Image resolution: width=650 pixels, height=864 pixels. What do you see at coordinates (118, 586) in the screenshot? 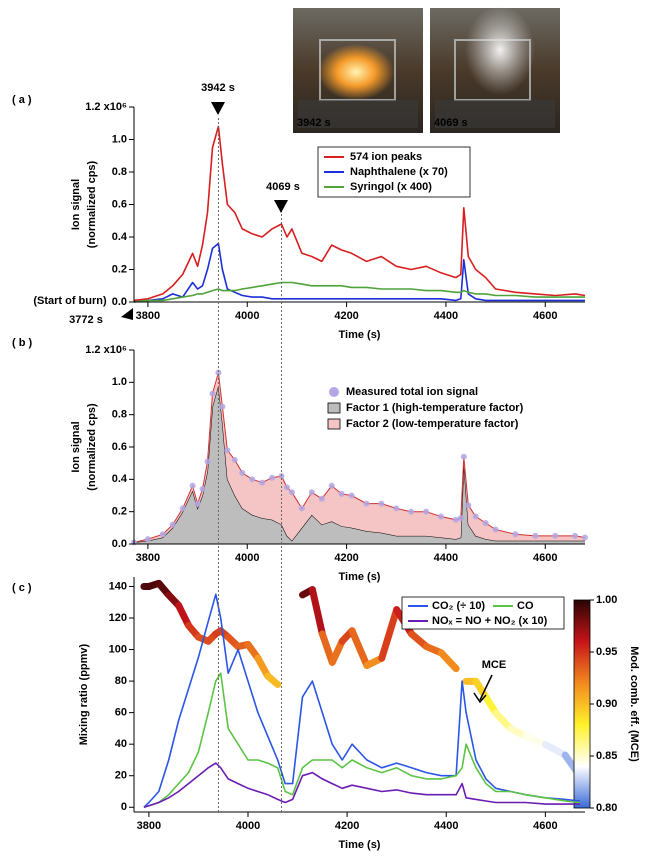
I see `y-tick-label: 140` at bounding box center [118, 586].